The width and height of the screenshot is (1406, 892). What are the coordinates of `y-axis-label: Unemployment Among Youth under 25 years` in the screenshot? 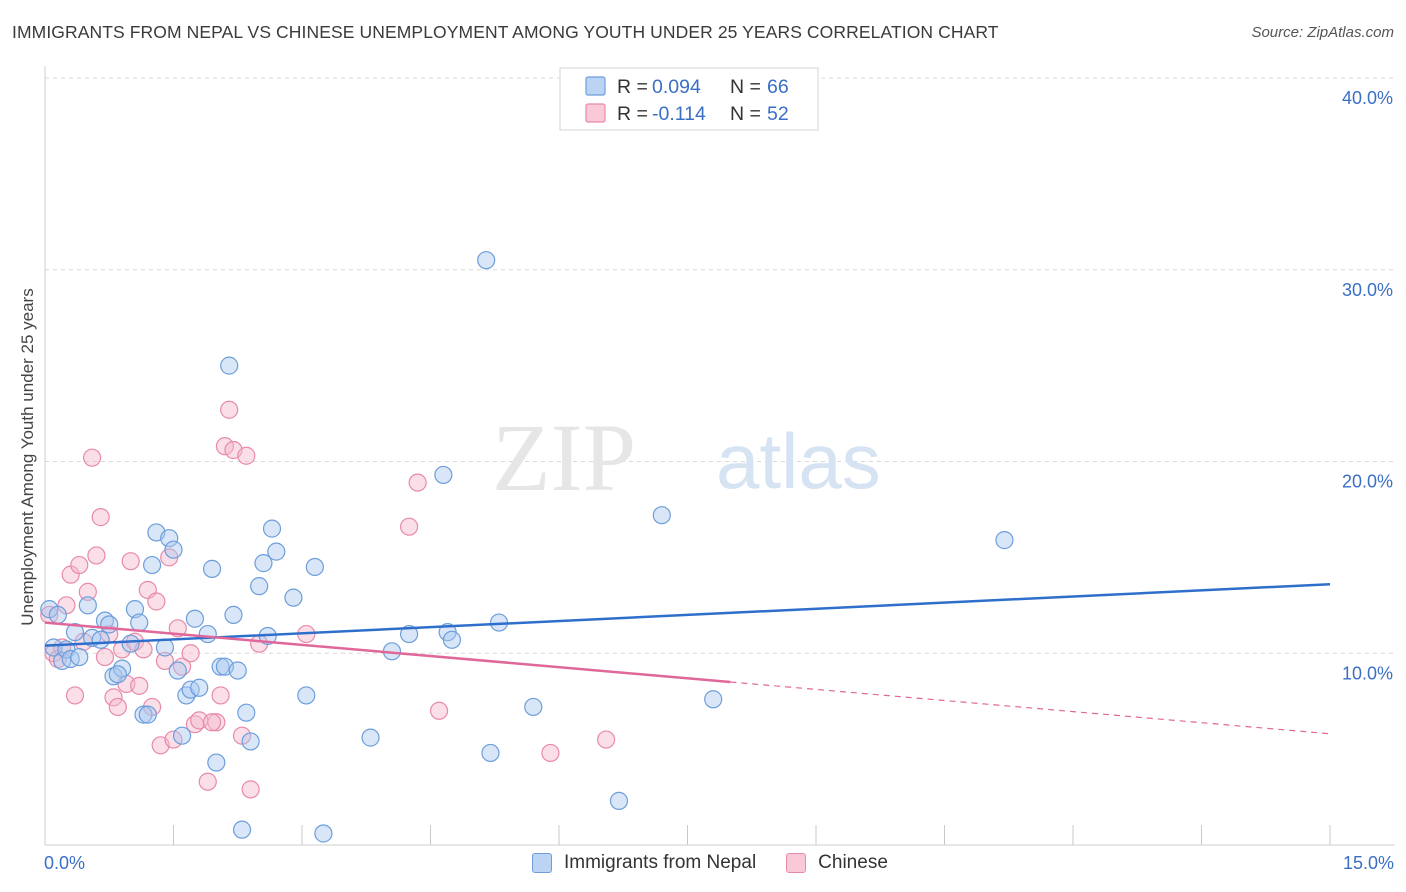 It's located at (27, 456).